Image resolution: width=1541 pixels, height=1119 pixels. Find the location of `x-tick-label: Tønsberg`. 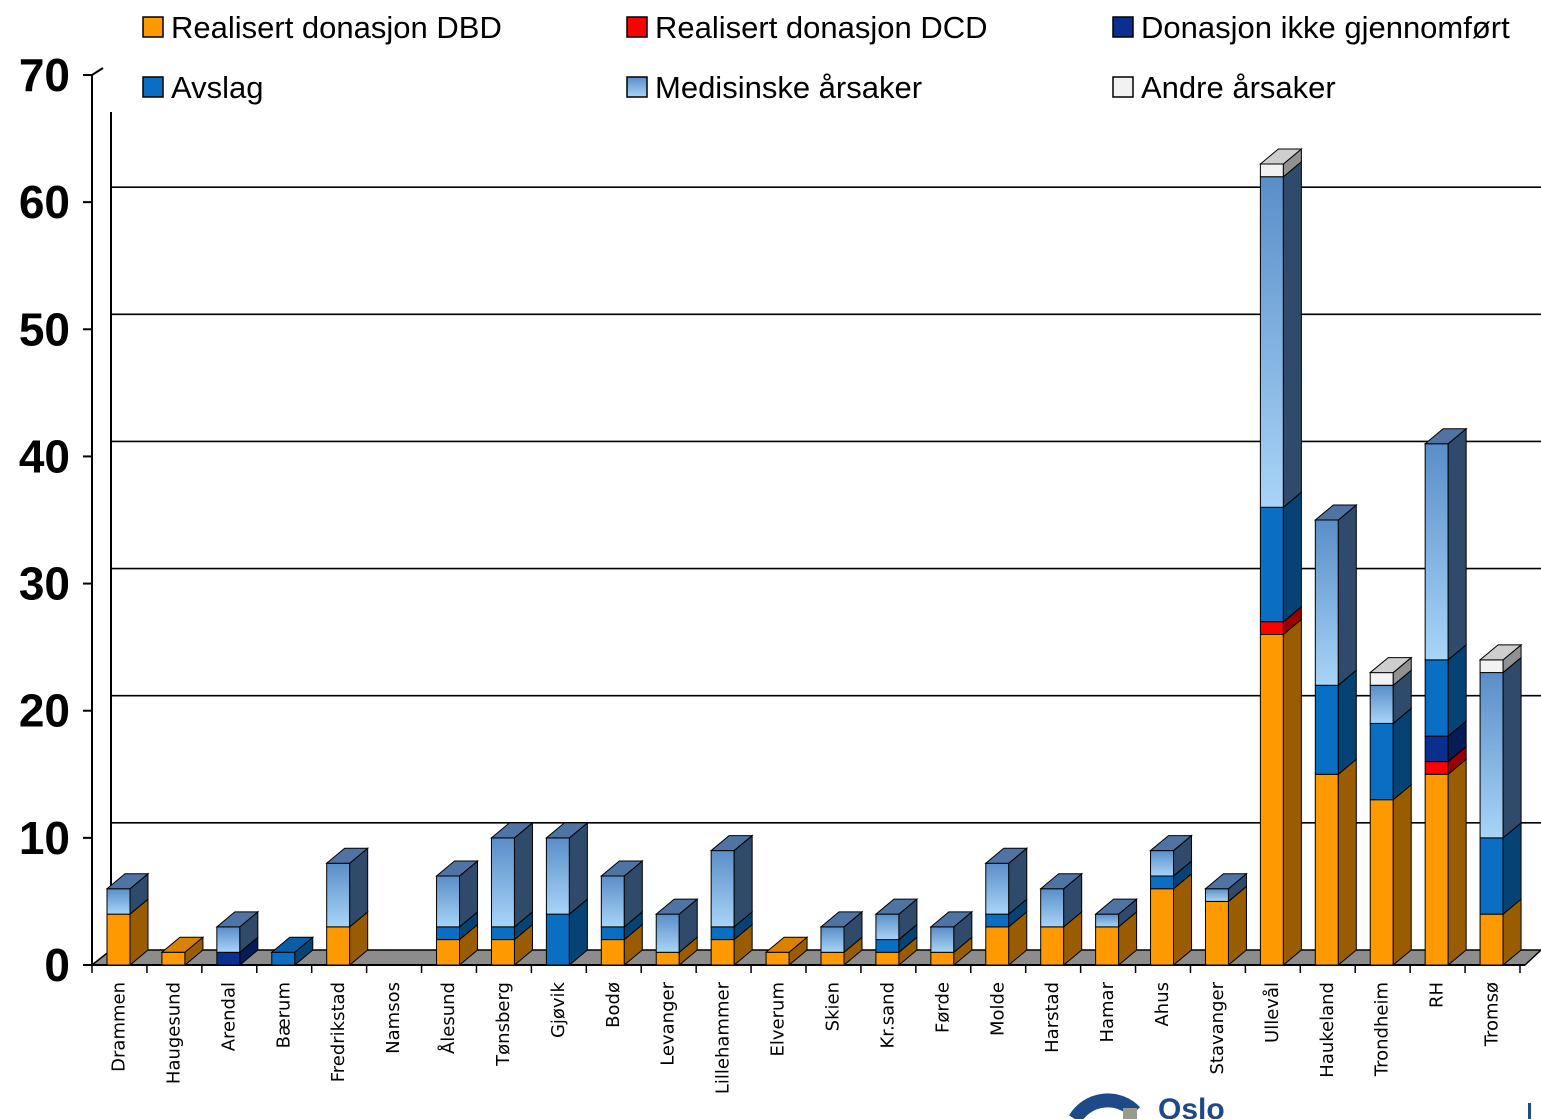

x-tick-label: Tønsberg is located at coordinates (503, 1024).